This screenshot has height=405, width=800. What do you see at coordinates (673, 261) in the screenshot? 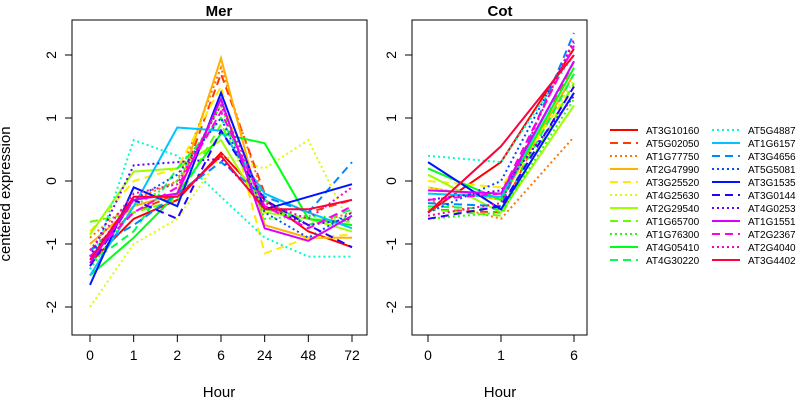
I see `legend-entry: AT4G30220` at bounding box center [673, 261].